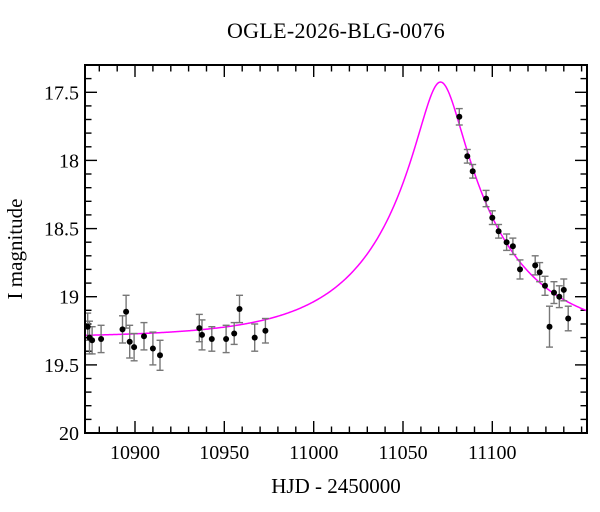 Image resolution: width=600 pixels, height=512 pixels. Describe the element at coordinates (61, 366) in the screenshot. I see `y-tick-label: 19.5` at that location.